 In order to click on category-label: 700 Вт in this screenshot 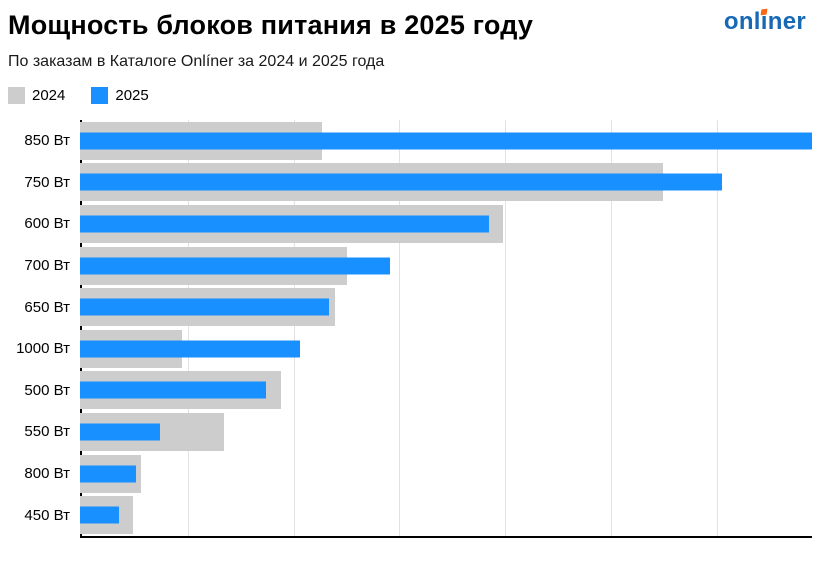, I will do `click(47, 266)`.